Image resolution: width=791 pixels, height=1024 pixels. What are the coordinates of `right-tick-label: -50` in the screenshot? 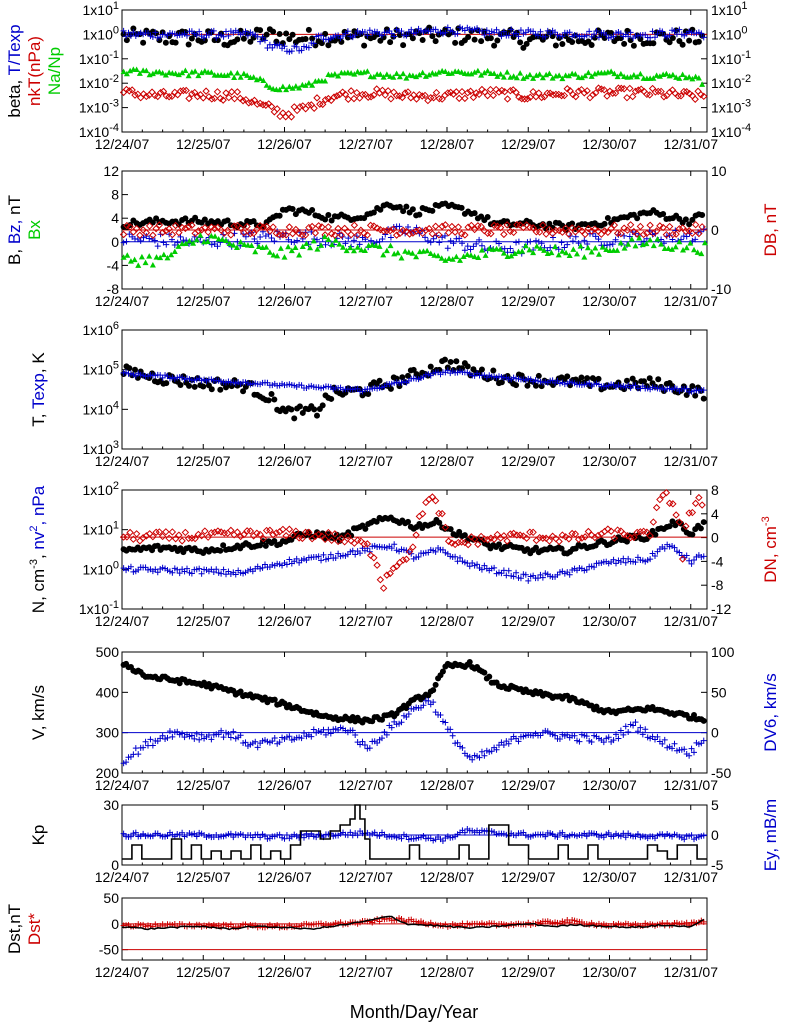 It's located at (721, 773).